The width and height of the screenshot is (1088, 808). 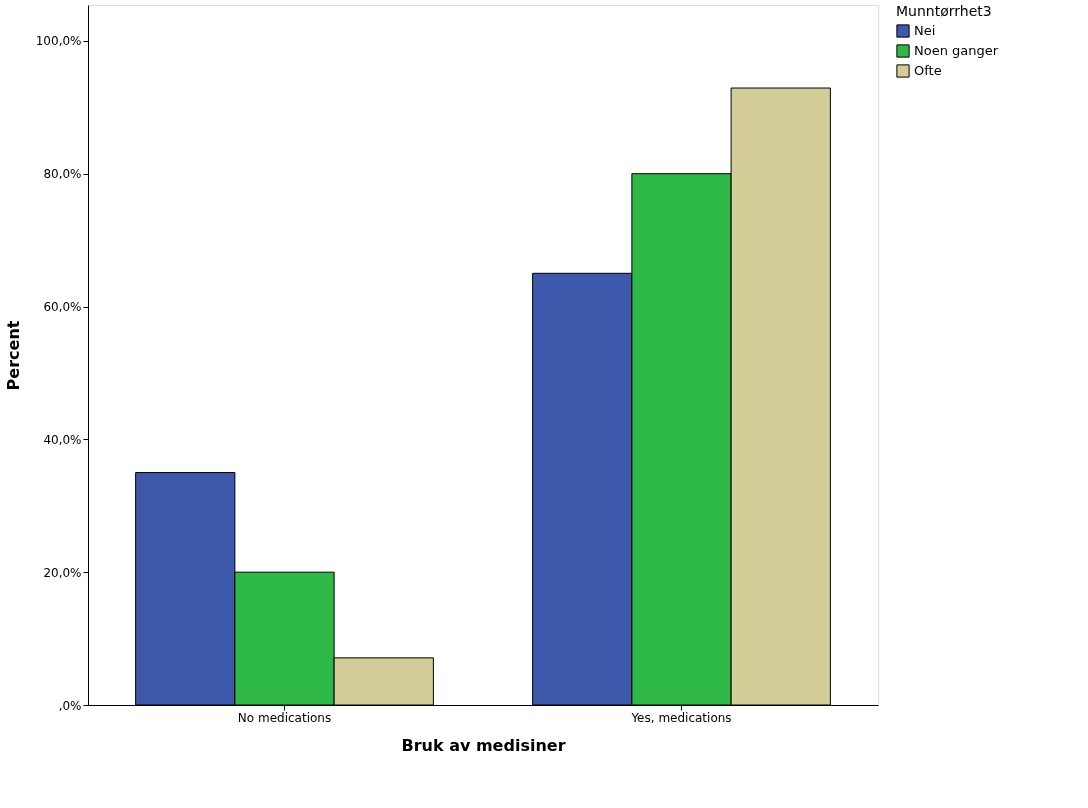 What do you see at coordinates (62, 307) in the screenshot?
I see `y-tick-label: 60,0%` at bounding box center [62, 307].